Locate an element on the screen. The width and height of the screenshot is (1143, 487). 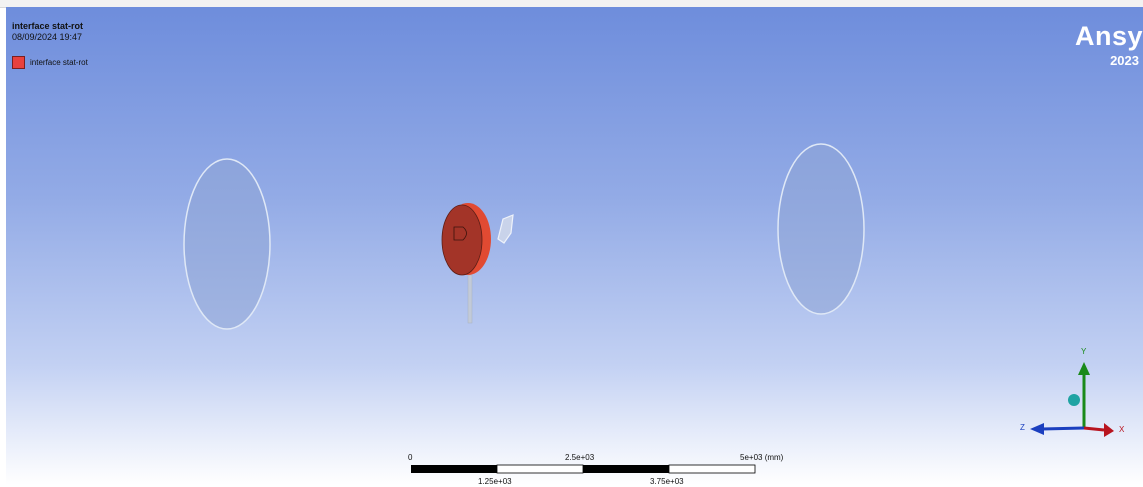
triad-z-arrowhead is located at coordinates (1037, 429).